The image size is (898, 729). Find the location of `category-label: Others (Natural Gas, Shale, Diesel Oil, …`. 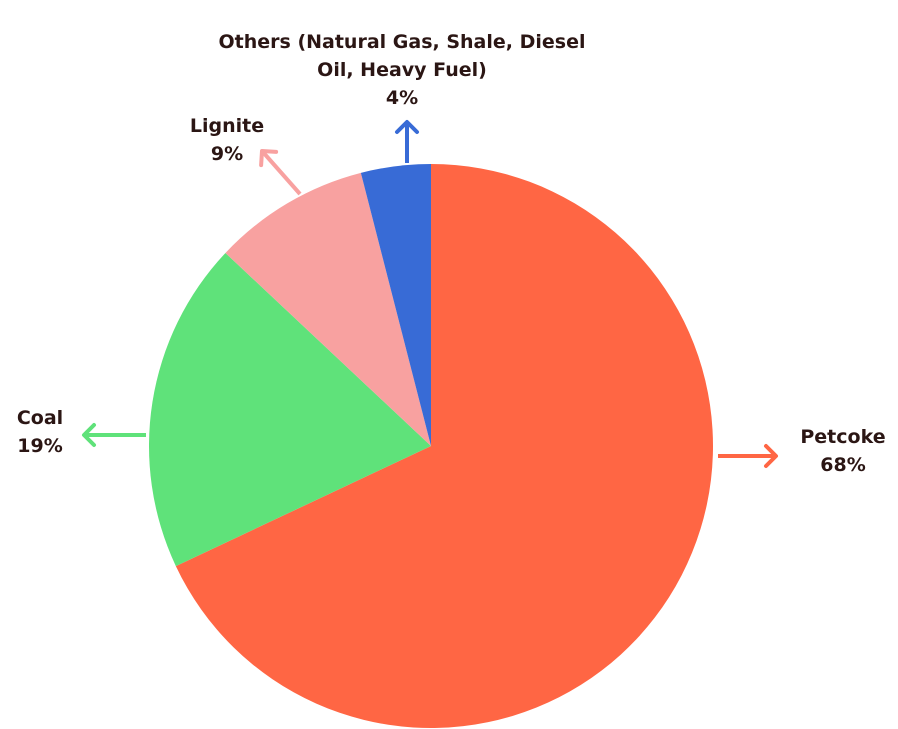

category-label: Others (Natural Gas, Shale, Diesel Oil, … is located at coordinates (402, 56).